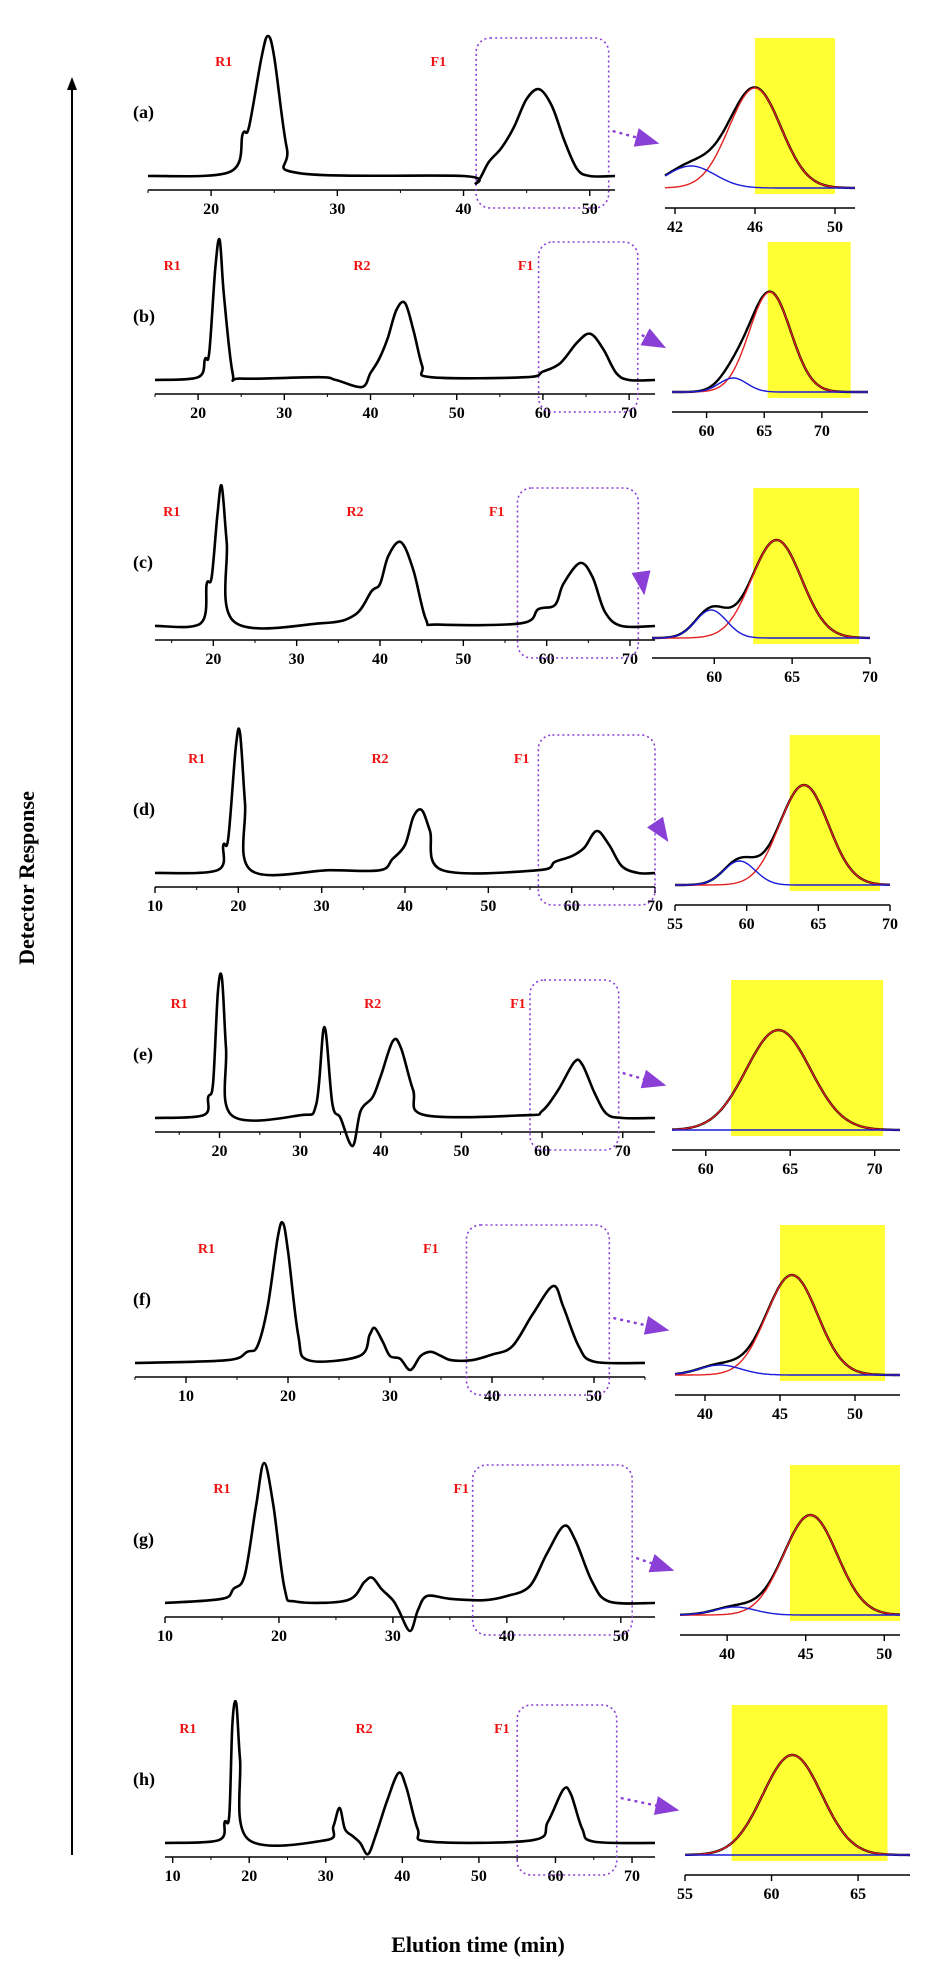 This screenshot has height=1974, width=949. I want to click on panel-label: (a), so click(143, 112).